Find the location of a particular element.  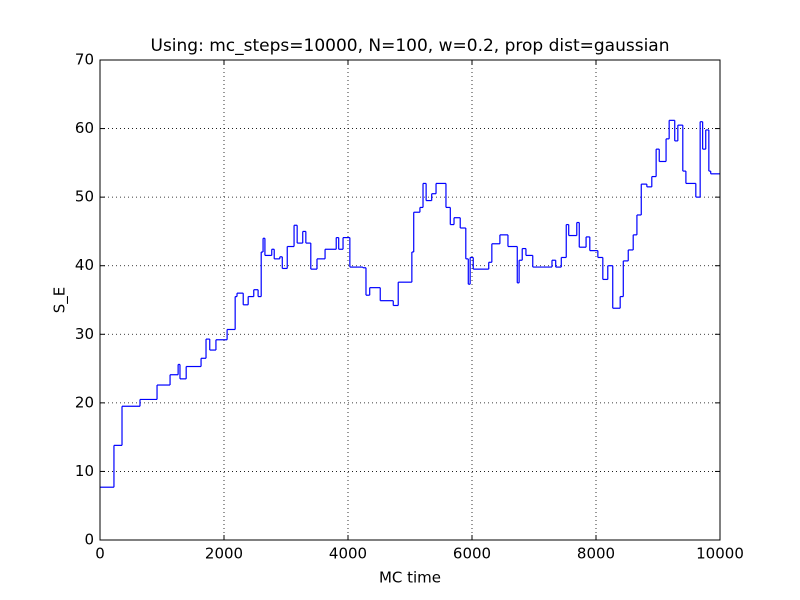

x-tick-label: 10000 is located at coordinates (720, 554).